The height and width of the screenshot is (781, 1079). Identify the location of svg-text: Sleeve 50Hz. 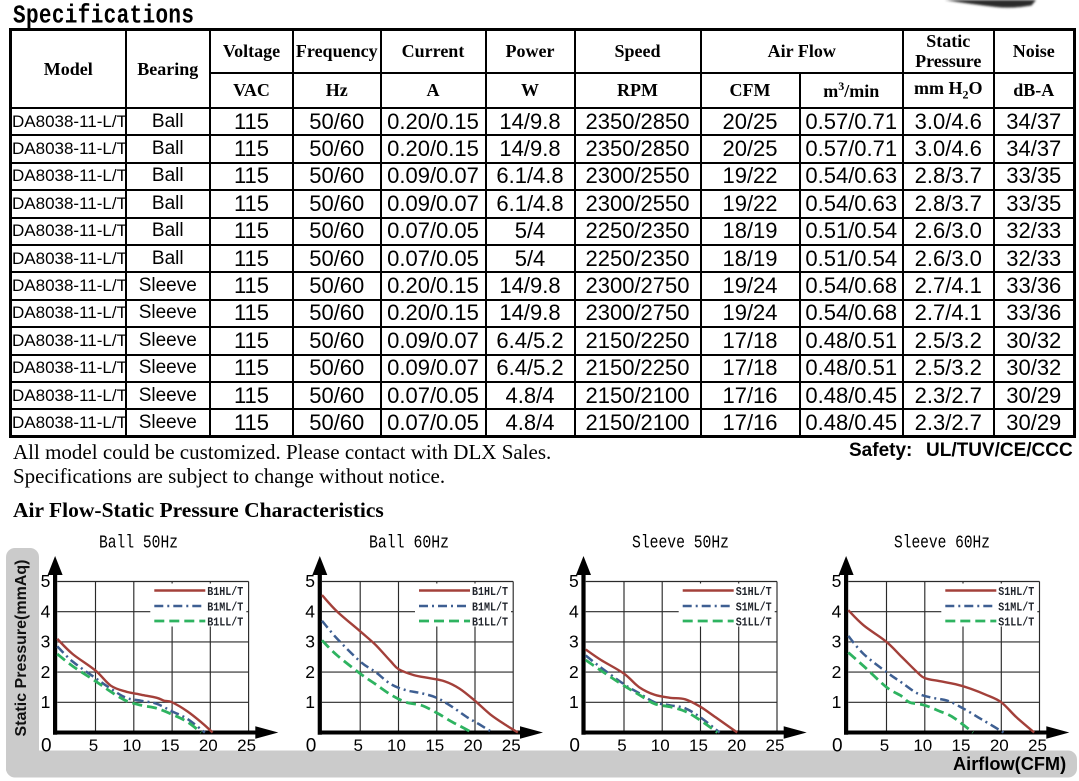
(680, 543).